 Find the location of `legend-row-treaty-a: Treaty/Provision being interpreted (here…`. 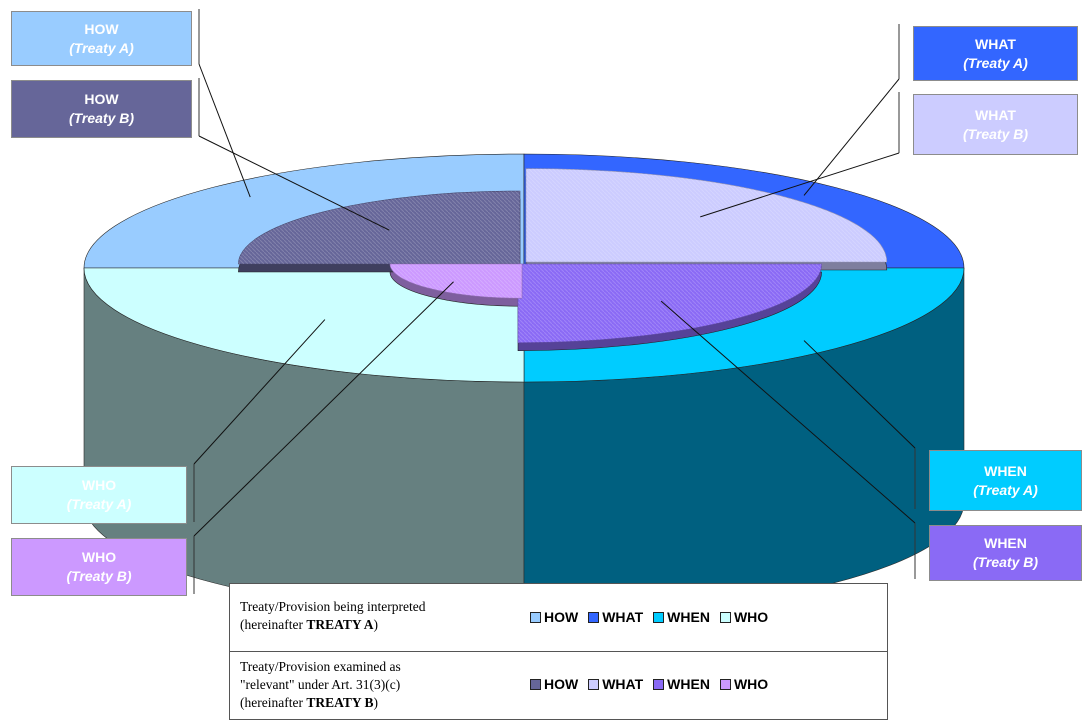

legend-row-treaty-a: Treaty/Provision being interpreted (here… is located at coordinates (558, 618).